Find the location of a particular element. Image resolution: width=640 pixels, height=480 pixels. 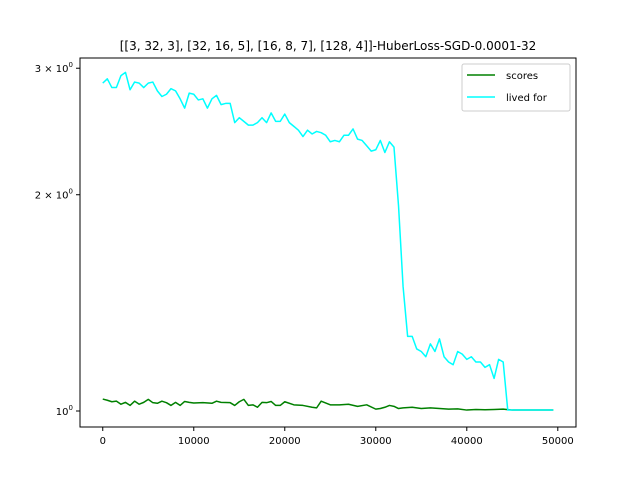

y-tick-label: 2 × 100 is located at coordinates (54, 195).